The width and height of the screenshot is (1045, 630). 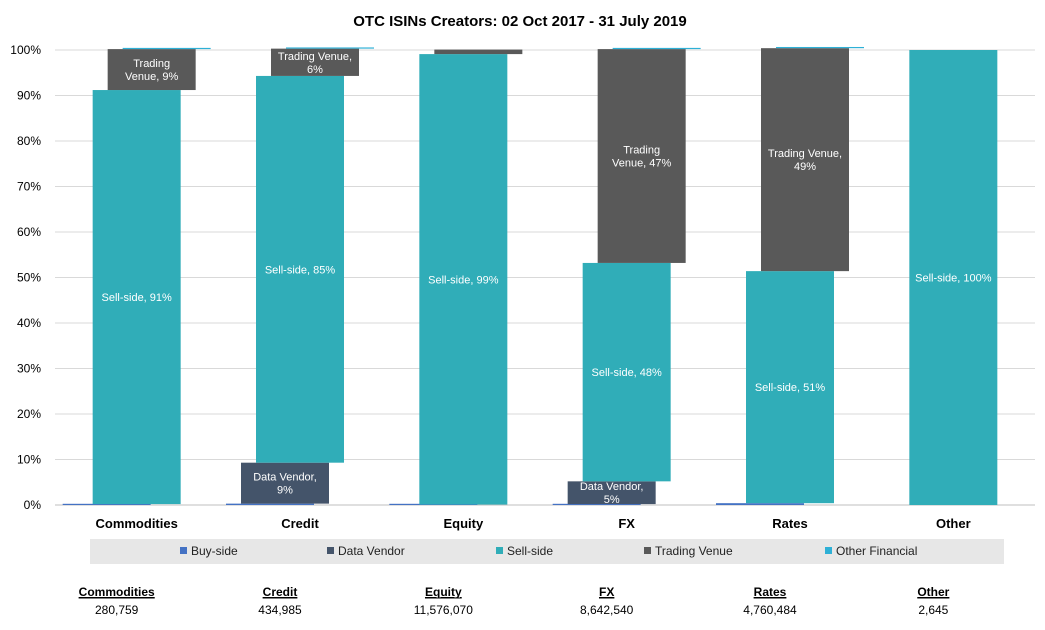 What do you see at coordinates (280, 610) in the screenshot?
I see `totals-value: 434,985` at bounding box center [280, 610].